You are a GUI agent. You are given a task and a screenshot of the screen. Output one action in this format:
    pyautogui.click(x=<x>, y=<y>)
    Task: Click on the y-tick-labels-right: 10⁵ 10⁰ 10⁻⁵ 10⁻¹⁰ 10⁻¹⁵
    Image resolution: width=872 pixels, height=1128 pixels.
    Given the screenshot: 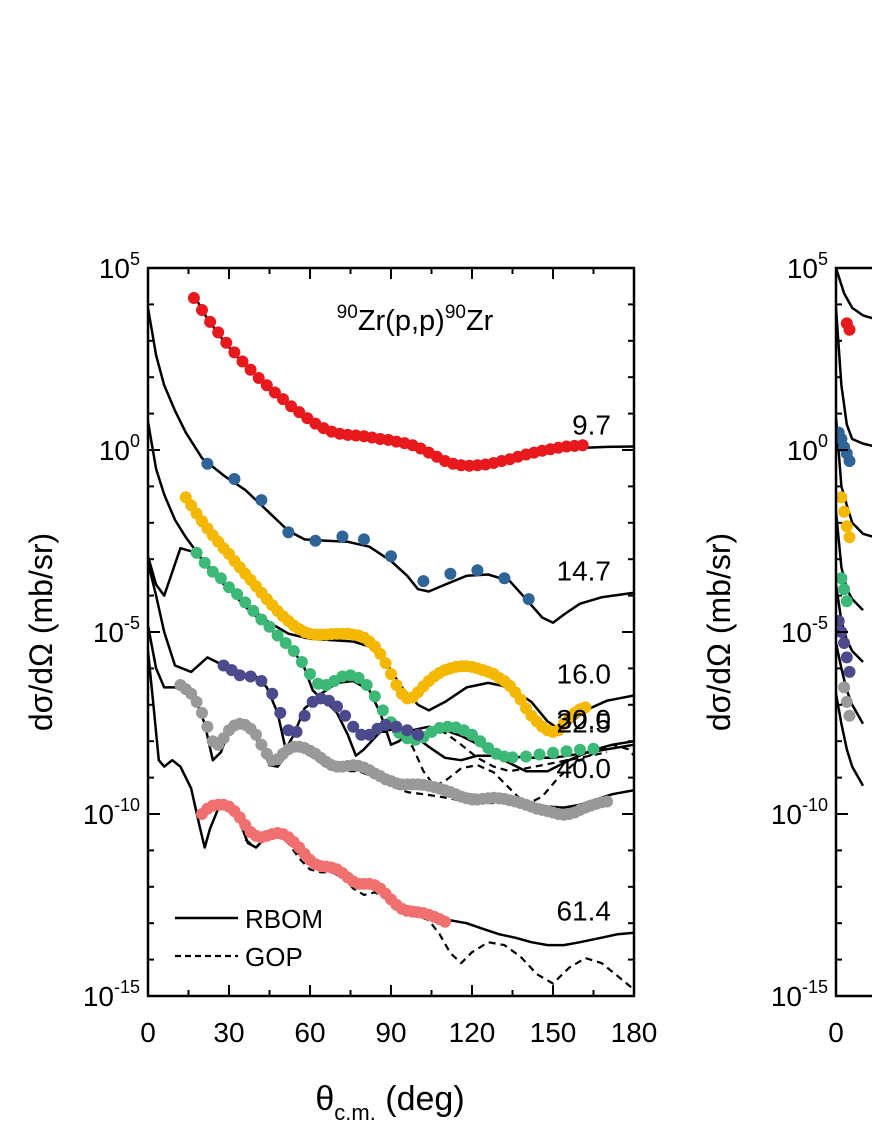 What is the action you would take?
    pyautogui.click(x=799, y=630)
    